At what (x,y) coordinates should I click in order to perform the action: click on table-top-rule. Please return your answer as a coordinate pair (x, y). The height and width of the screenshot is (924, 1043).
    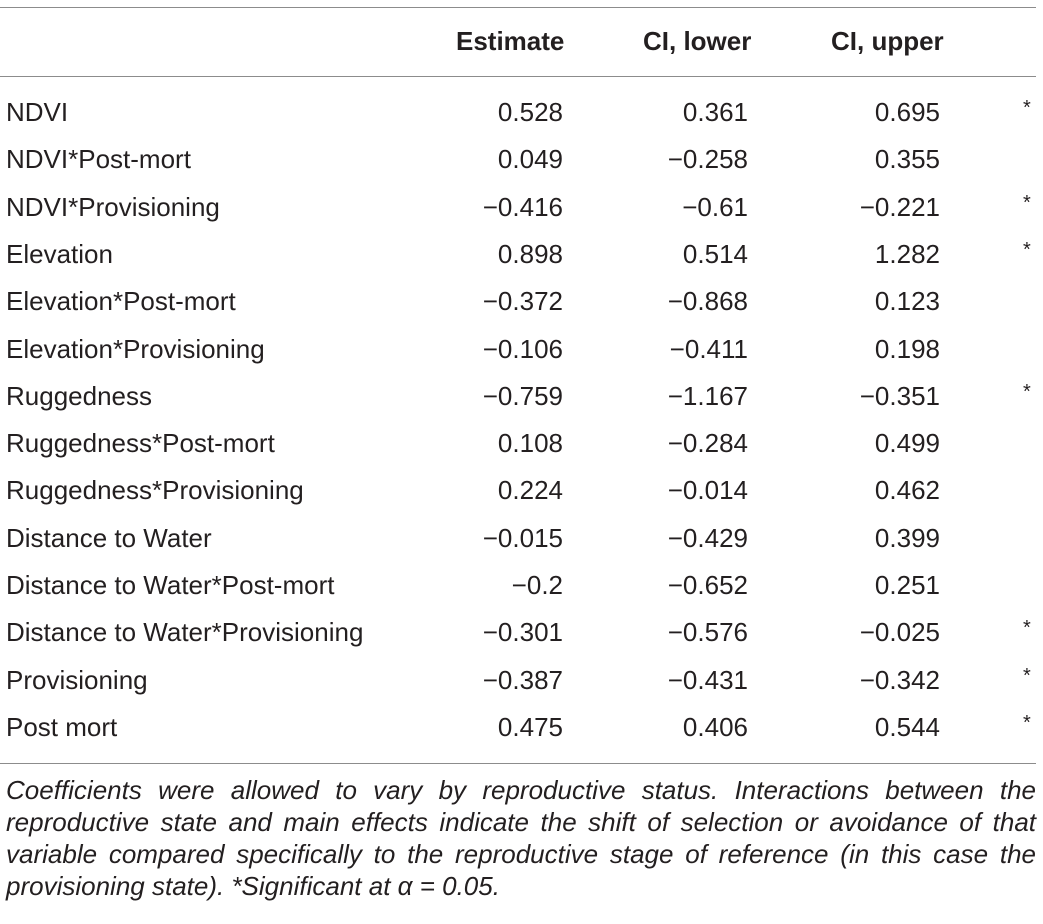
    Looking at the image, I should click on (518, 7).